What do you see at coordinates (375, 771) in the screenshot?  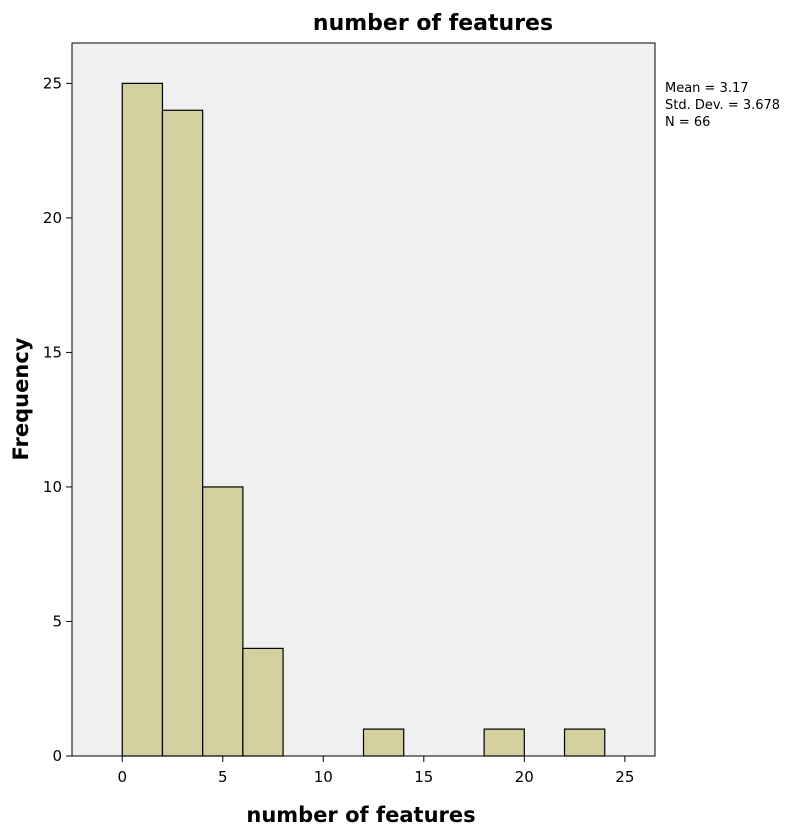 I see `x-axis: 0 5 10 15 20 25` at bounding box center [375, 771].